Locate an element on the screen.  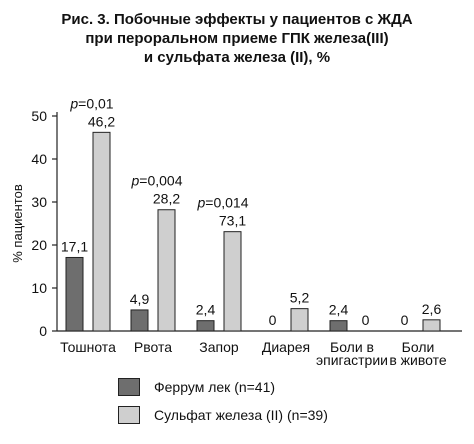
y-tick-label-1: 10 is located at coordinates (39, 288).